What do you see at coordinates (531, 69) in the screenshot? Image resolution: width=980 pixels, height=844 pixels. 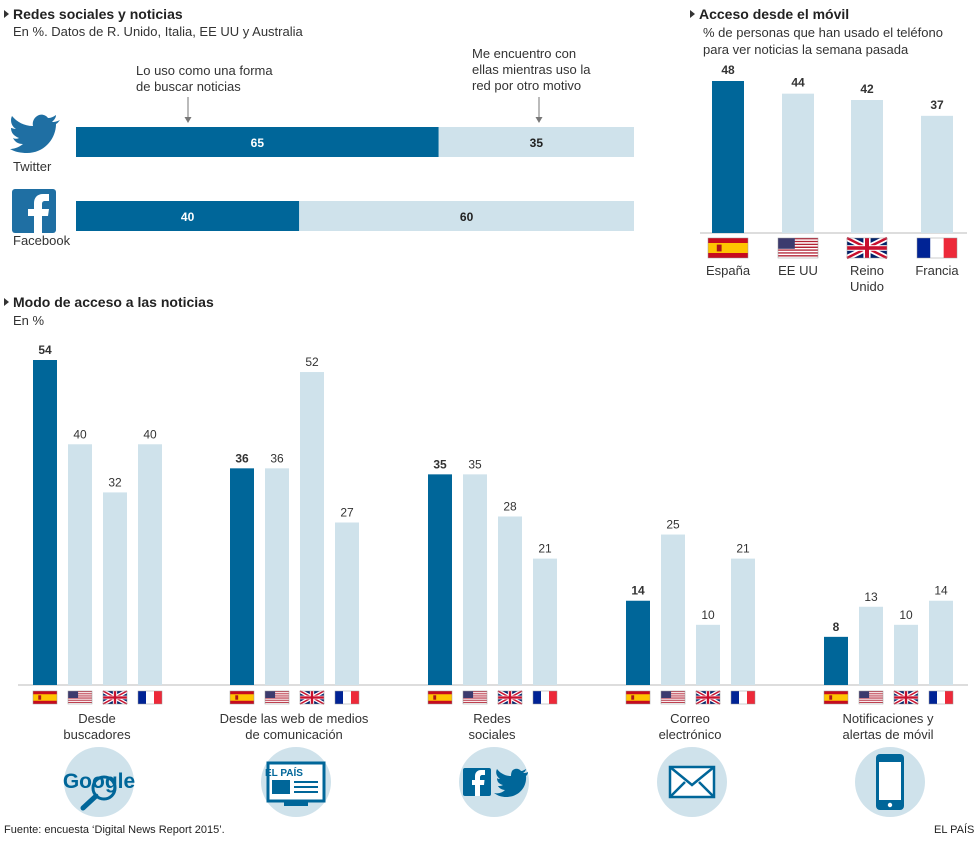 I see `note-other-line: ellas mientras uso la` at bounding box center [531, 69].